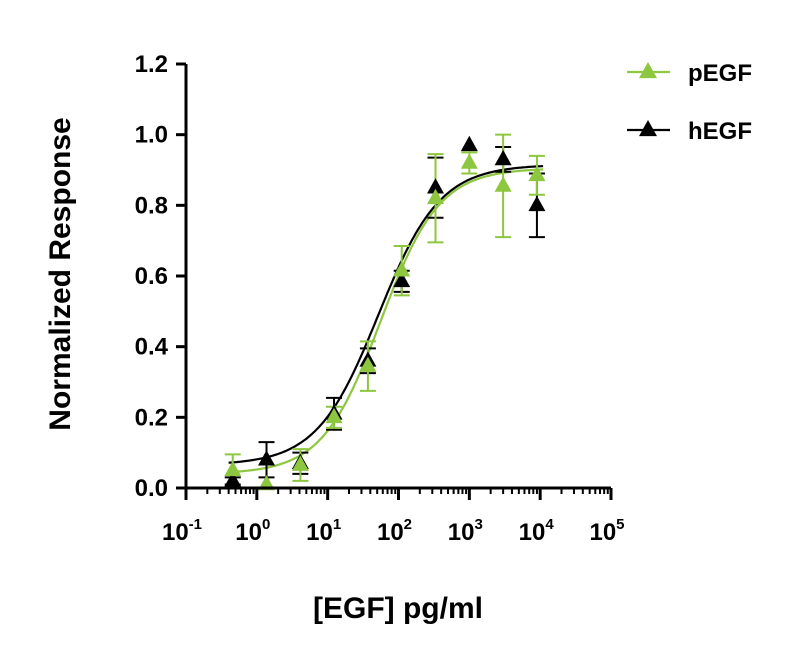 The height and width of the screenshot is (661, 800). Describe the element at coordinates (648, 70) in the screenshot. I see `legend-marker-pEGF` at that location.